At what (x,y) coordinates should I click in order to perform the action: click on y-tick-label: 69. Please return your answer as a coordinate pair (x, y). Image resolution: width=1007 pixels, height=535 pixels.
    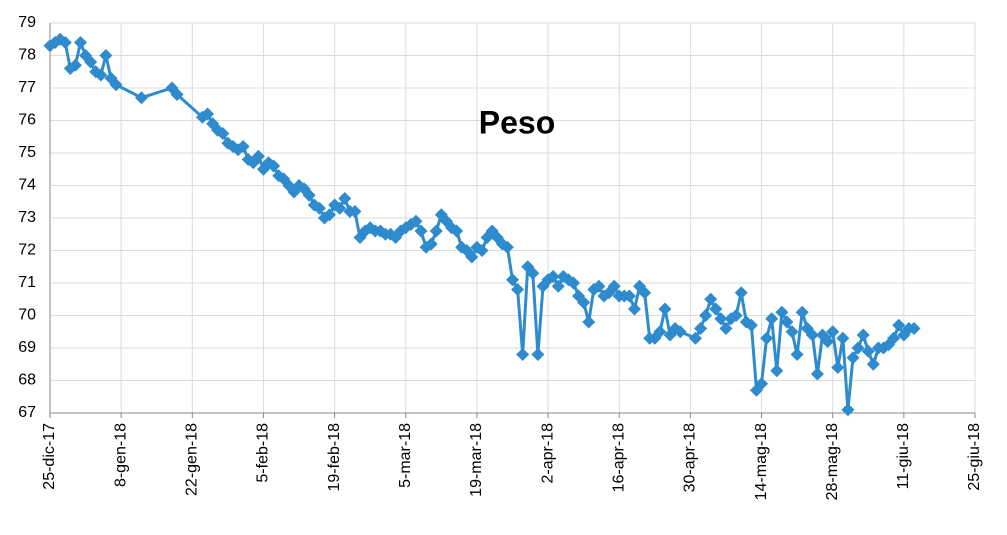
    Looking at the image, I should click on (27, 347).